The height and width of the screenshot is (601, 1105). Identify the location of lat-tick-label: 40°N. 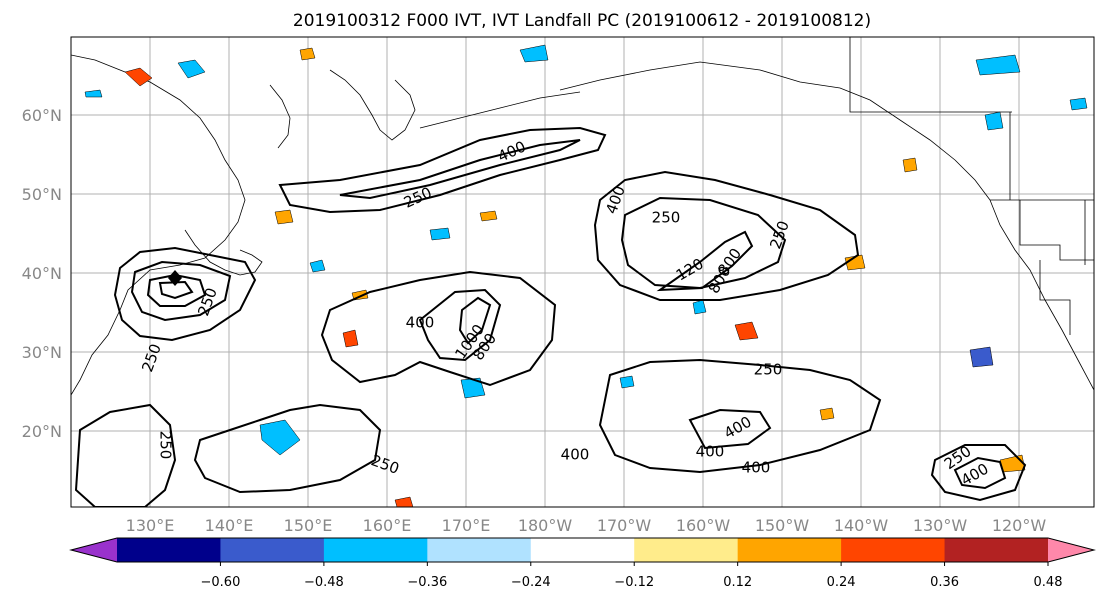
(42, 273).